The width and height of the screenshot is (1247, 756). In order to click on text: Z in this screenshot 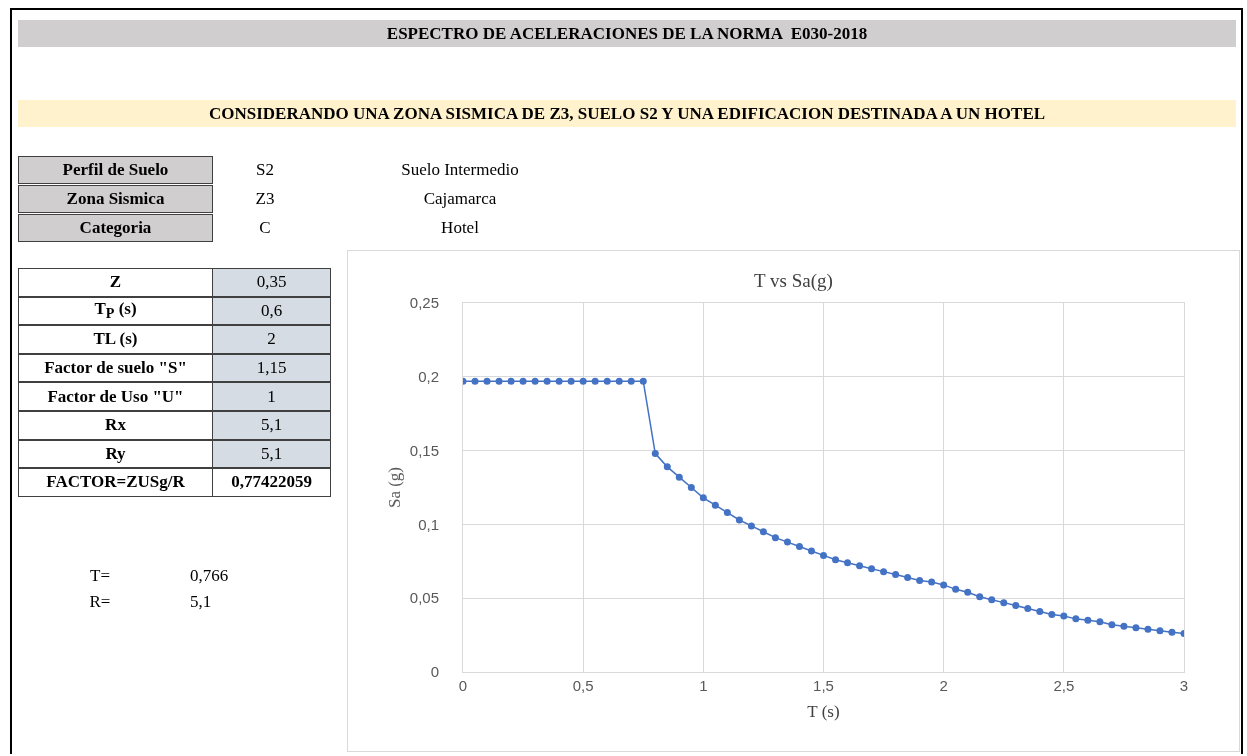, I will do `click(115, 282)`.